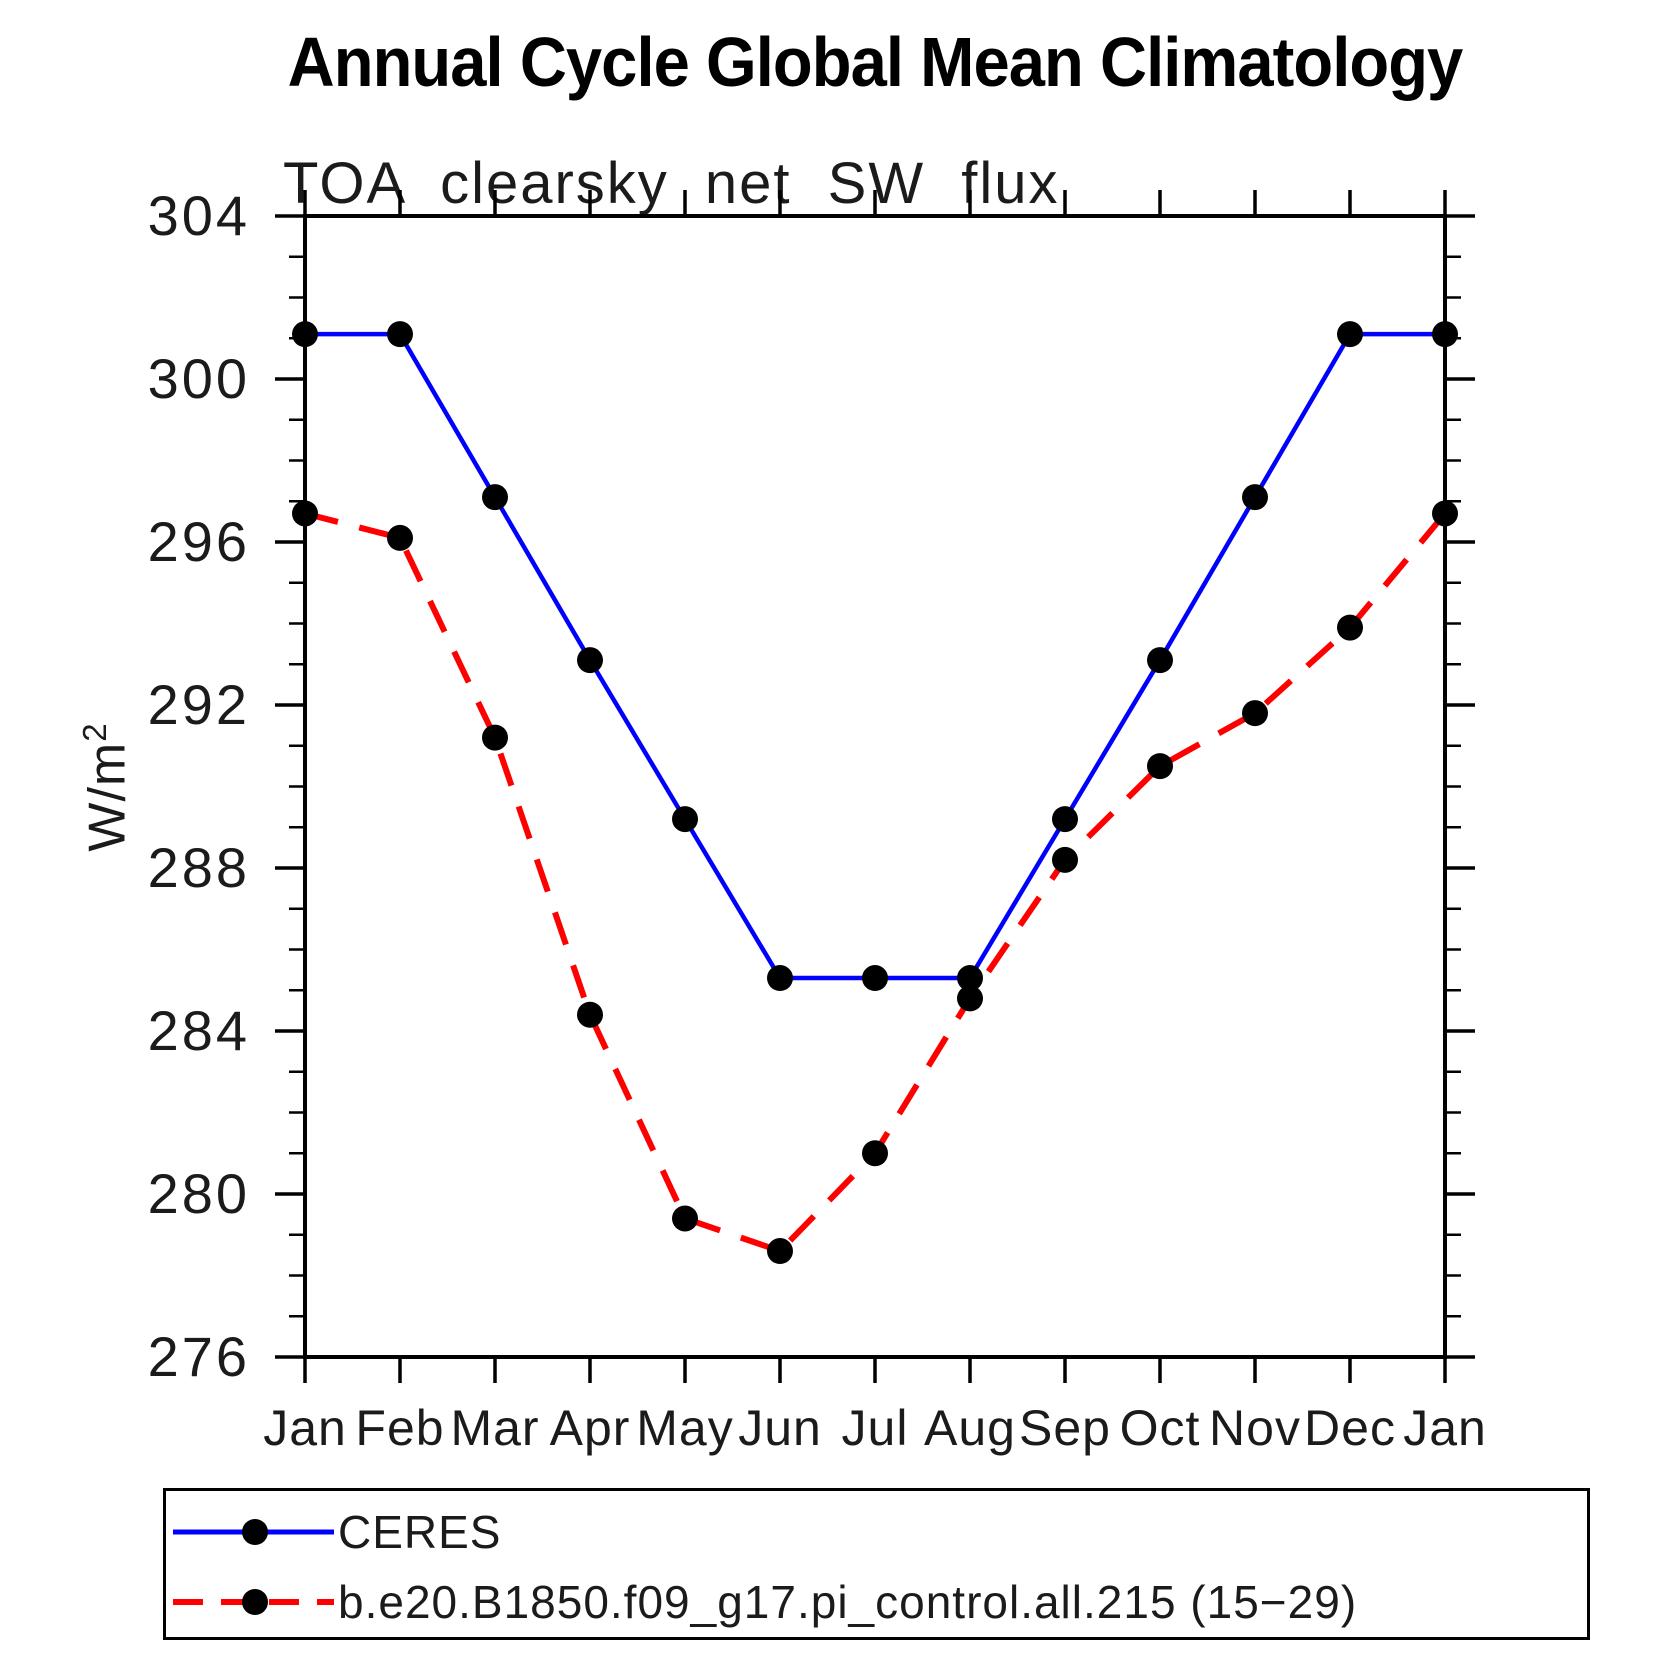 This screenshot has height=1680, width=1680. Describe the element at coordinates (199, 541) in the screenshot. I see `y-tick-label-296: 296` at that location.